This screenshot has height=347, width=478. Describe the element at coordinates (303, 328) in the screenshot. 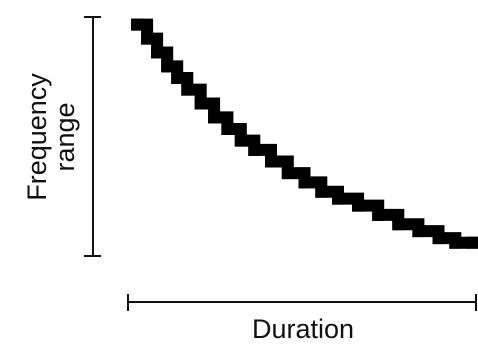

I see `x-axis-label: Duration` at that location.